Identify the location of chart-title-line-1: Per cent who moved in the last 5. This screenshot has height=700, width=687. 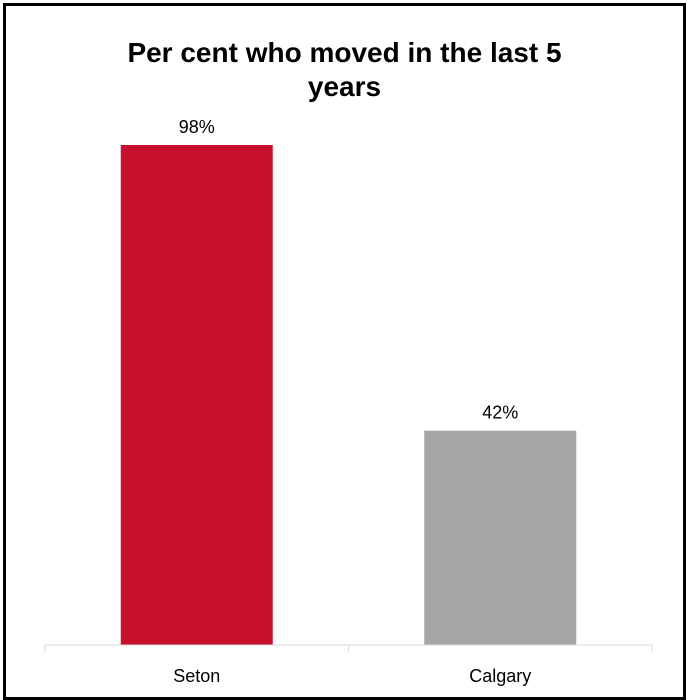
(344, 52).